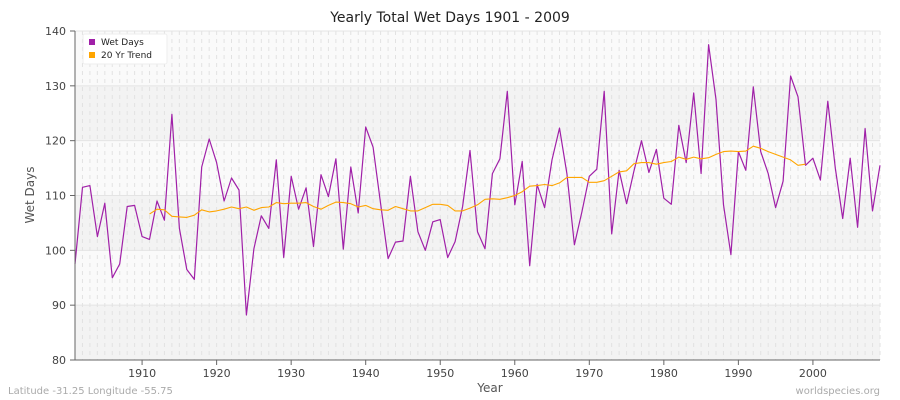 The image size is (900, 400). What do you see at coordinates (217, 373) in the screenshot?
I see `x-tick-label: 1920` at bounding box center [217, 373].